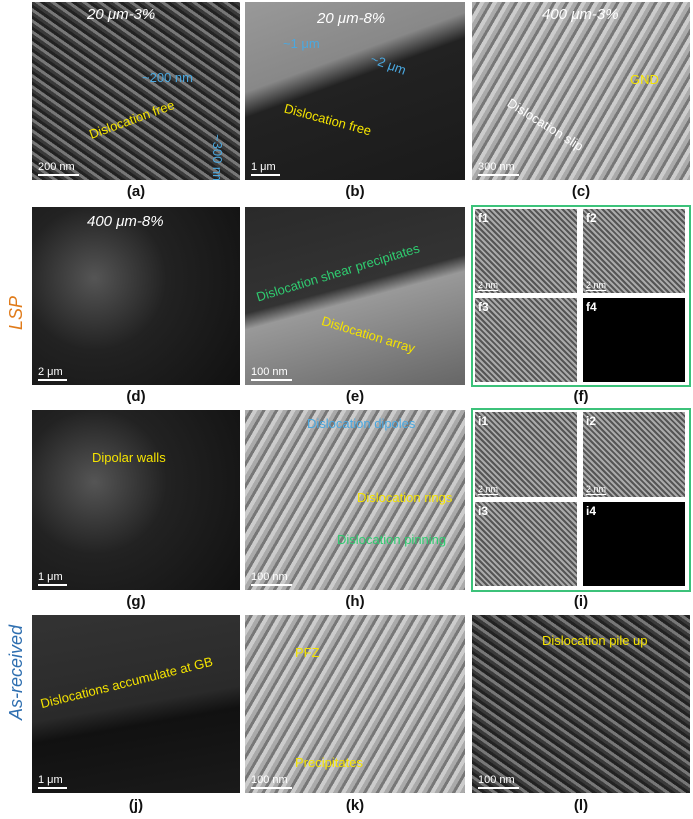 Image resolution: width=693 pixels, height=819 pixels. What do you see at coordinates (136, 601) in the screenshot?
I see `panel-label: (g)` at bounding box center [136, 601].